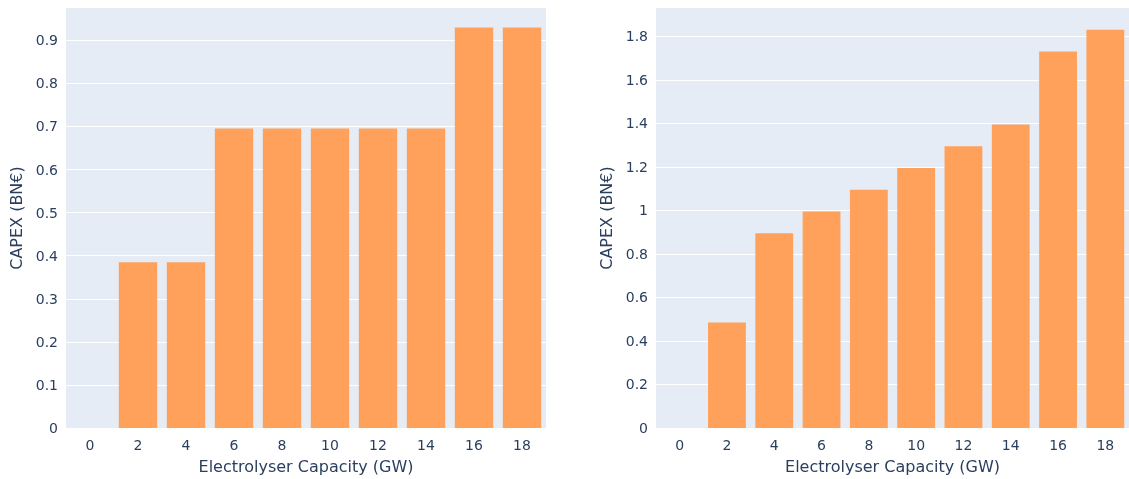 The width and height of the screenshot is (1129, 479). What do you see at coordinates (46, 298) in the screenshot?
I see `y-tick-label: 0.3` at bounding box center [46, 298].